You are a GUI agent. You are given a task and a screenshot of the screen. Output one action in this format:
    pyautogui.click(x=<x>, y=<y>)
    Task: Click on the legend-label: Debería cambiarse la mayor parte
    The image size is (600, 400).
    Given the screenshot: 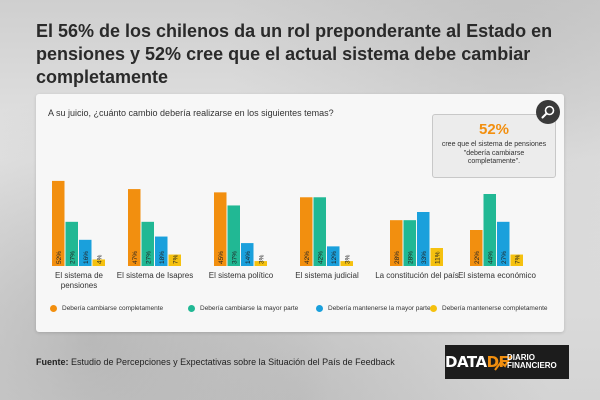 What is the action you would take?
    pyautogui.click(x=249, y=308)
    